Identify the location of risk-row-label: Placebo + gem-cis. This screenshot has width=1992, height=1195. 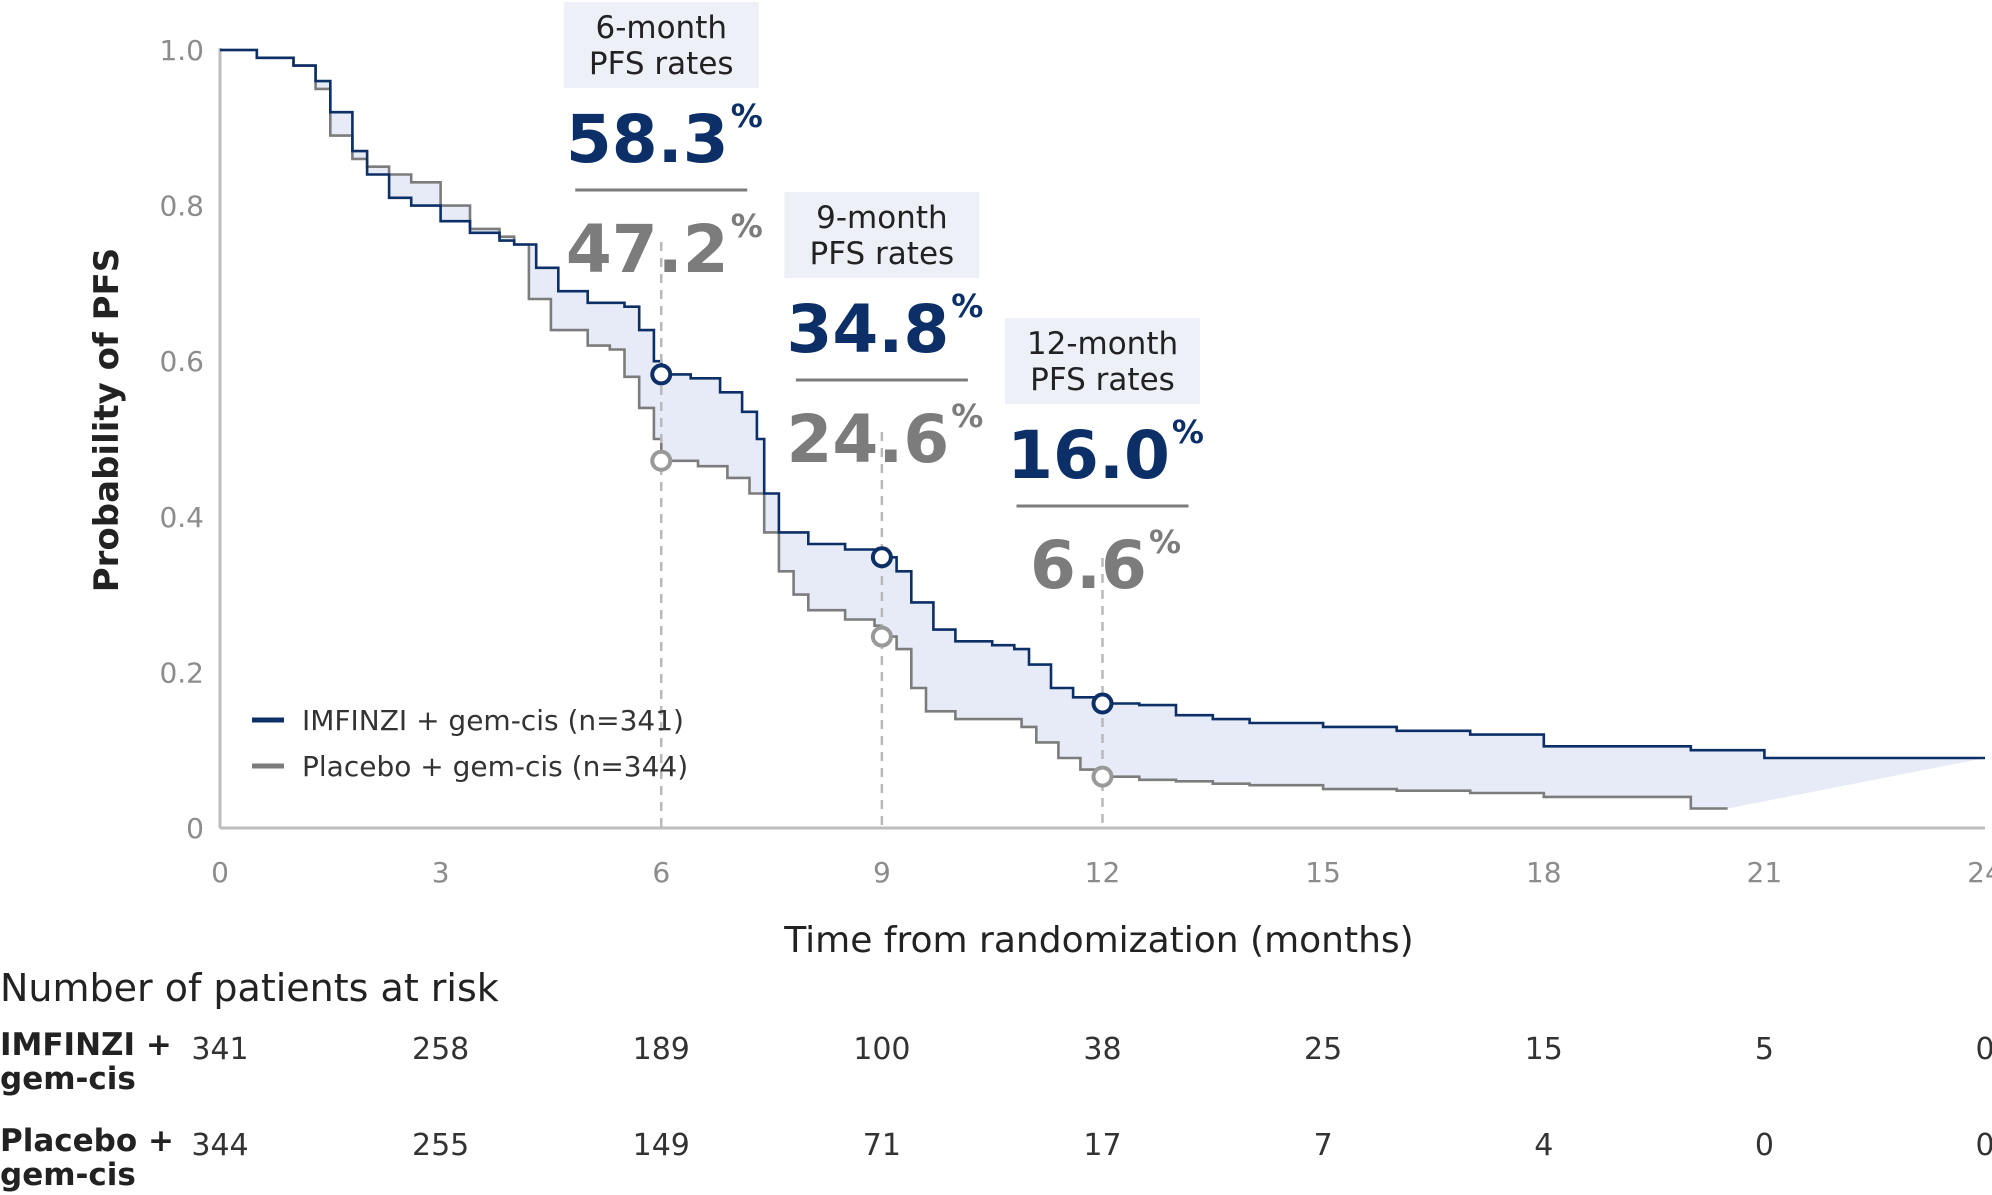
(87, 1158).